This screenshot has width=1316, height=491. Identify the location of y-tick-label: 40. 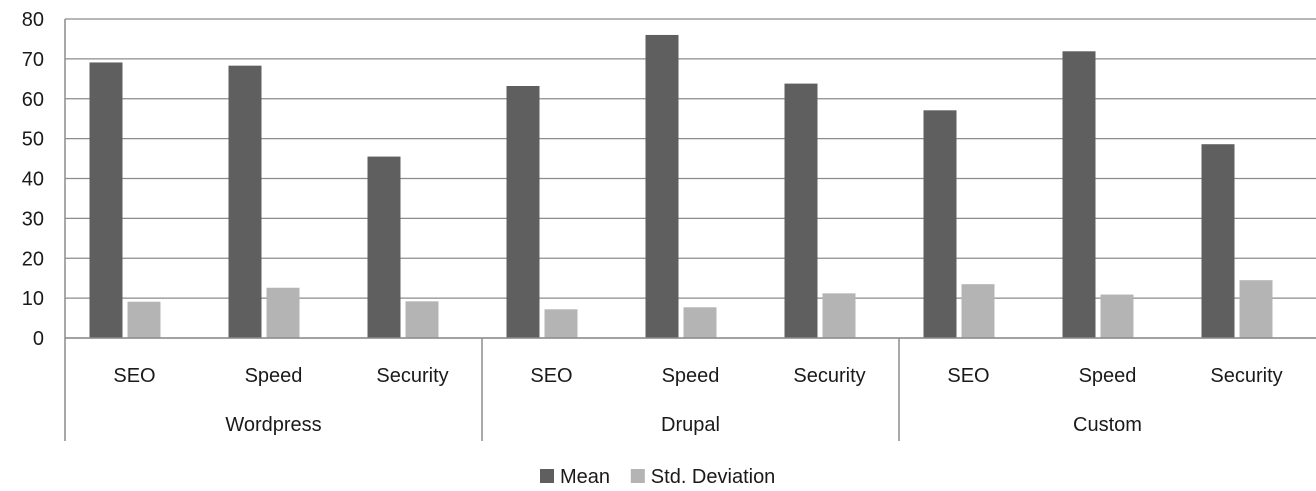
(33, 180).